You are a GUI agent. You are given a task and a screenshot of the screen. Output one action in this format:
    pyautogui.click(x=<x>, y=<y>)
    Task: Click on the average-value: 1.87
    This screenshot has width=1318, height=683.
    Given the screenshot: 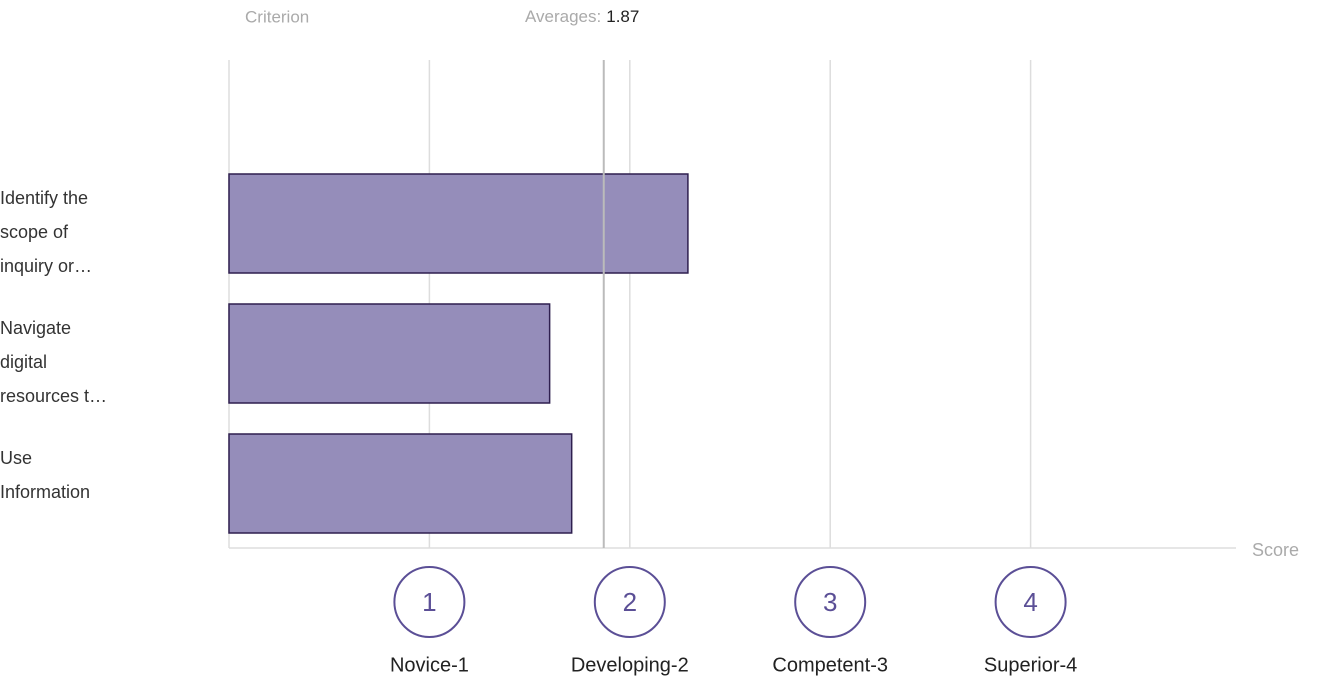 What is the action you would take?
    pyautogui.click(x=622, y=16)
    